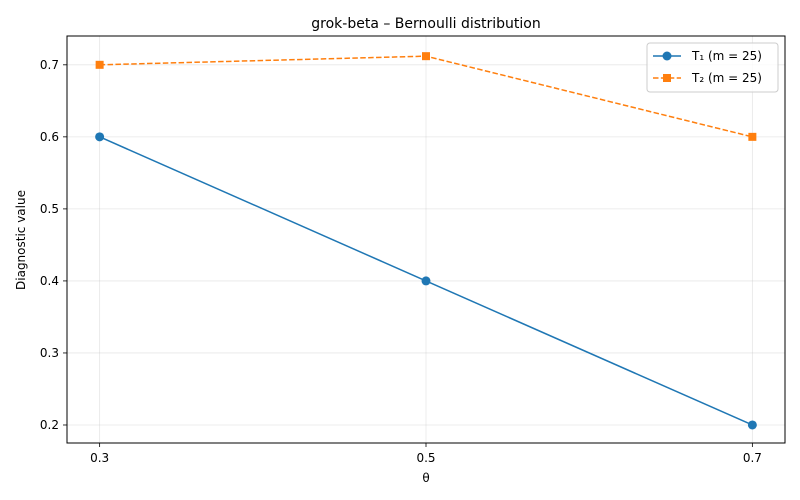 This screenshot has width=800, height=500. I want to click on chart-title: grok-beta – Bernoulli distribution, so click(425, 24).